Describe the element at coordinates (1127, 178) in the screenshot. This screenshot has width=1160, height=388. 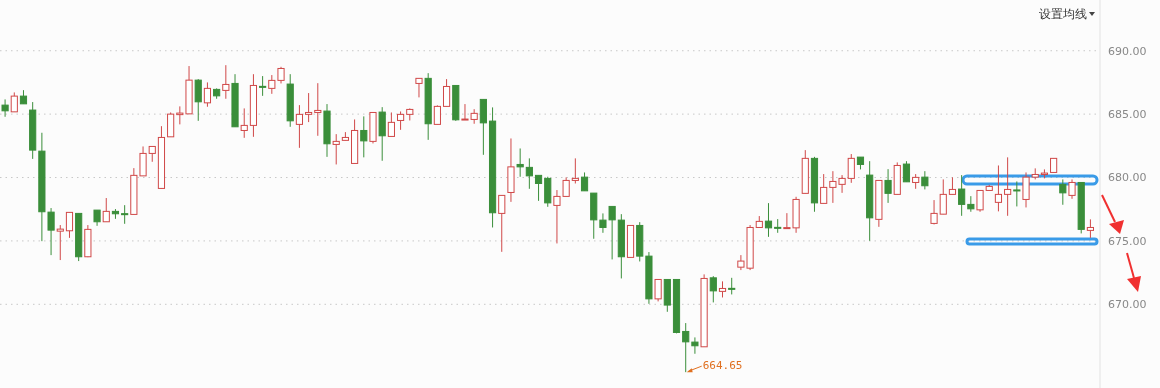
I see `y-tick-label: 680.00` at that location.